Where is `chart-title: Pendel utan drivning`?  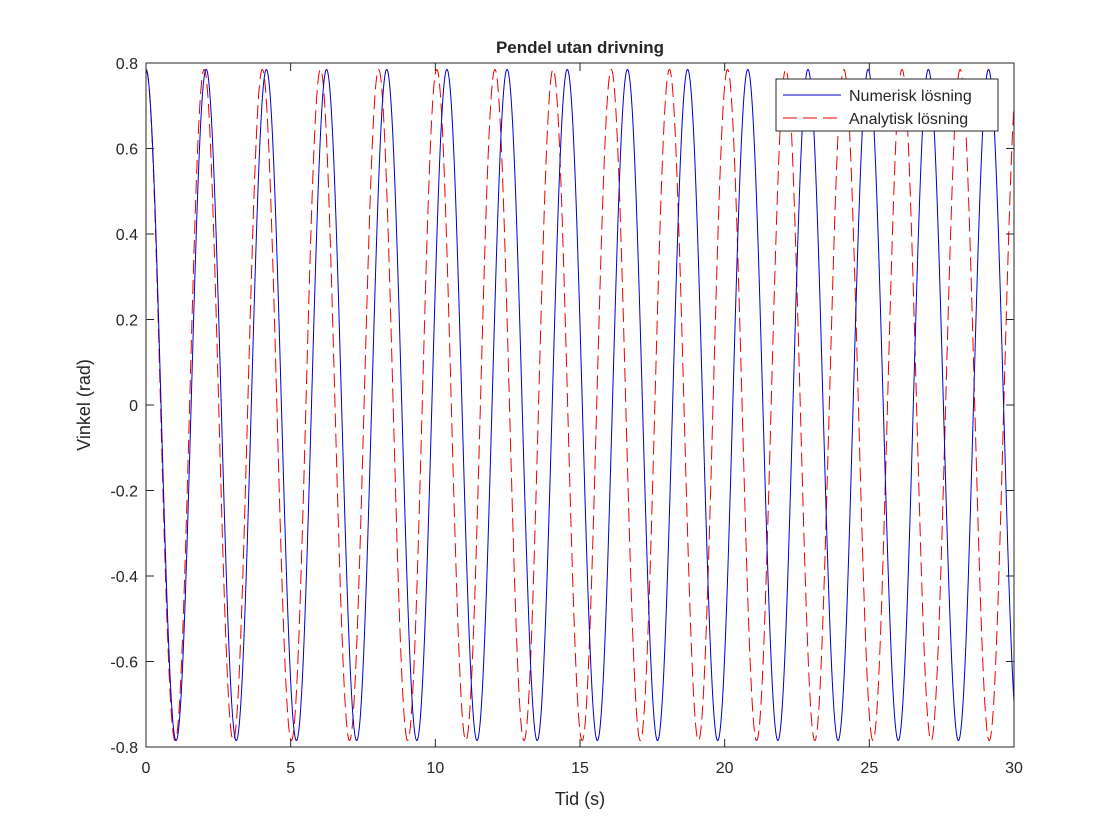
chart-title: Pendel utan drivning is located at coordinates (580, 47).